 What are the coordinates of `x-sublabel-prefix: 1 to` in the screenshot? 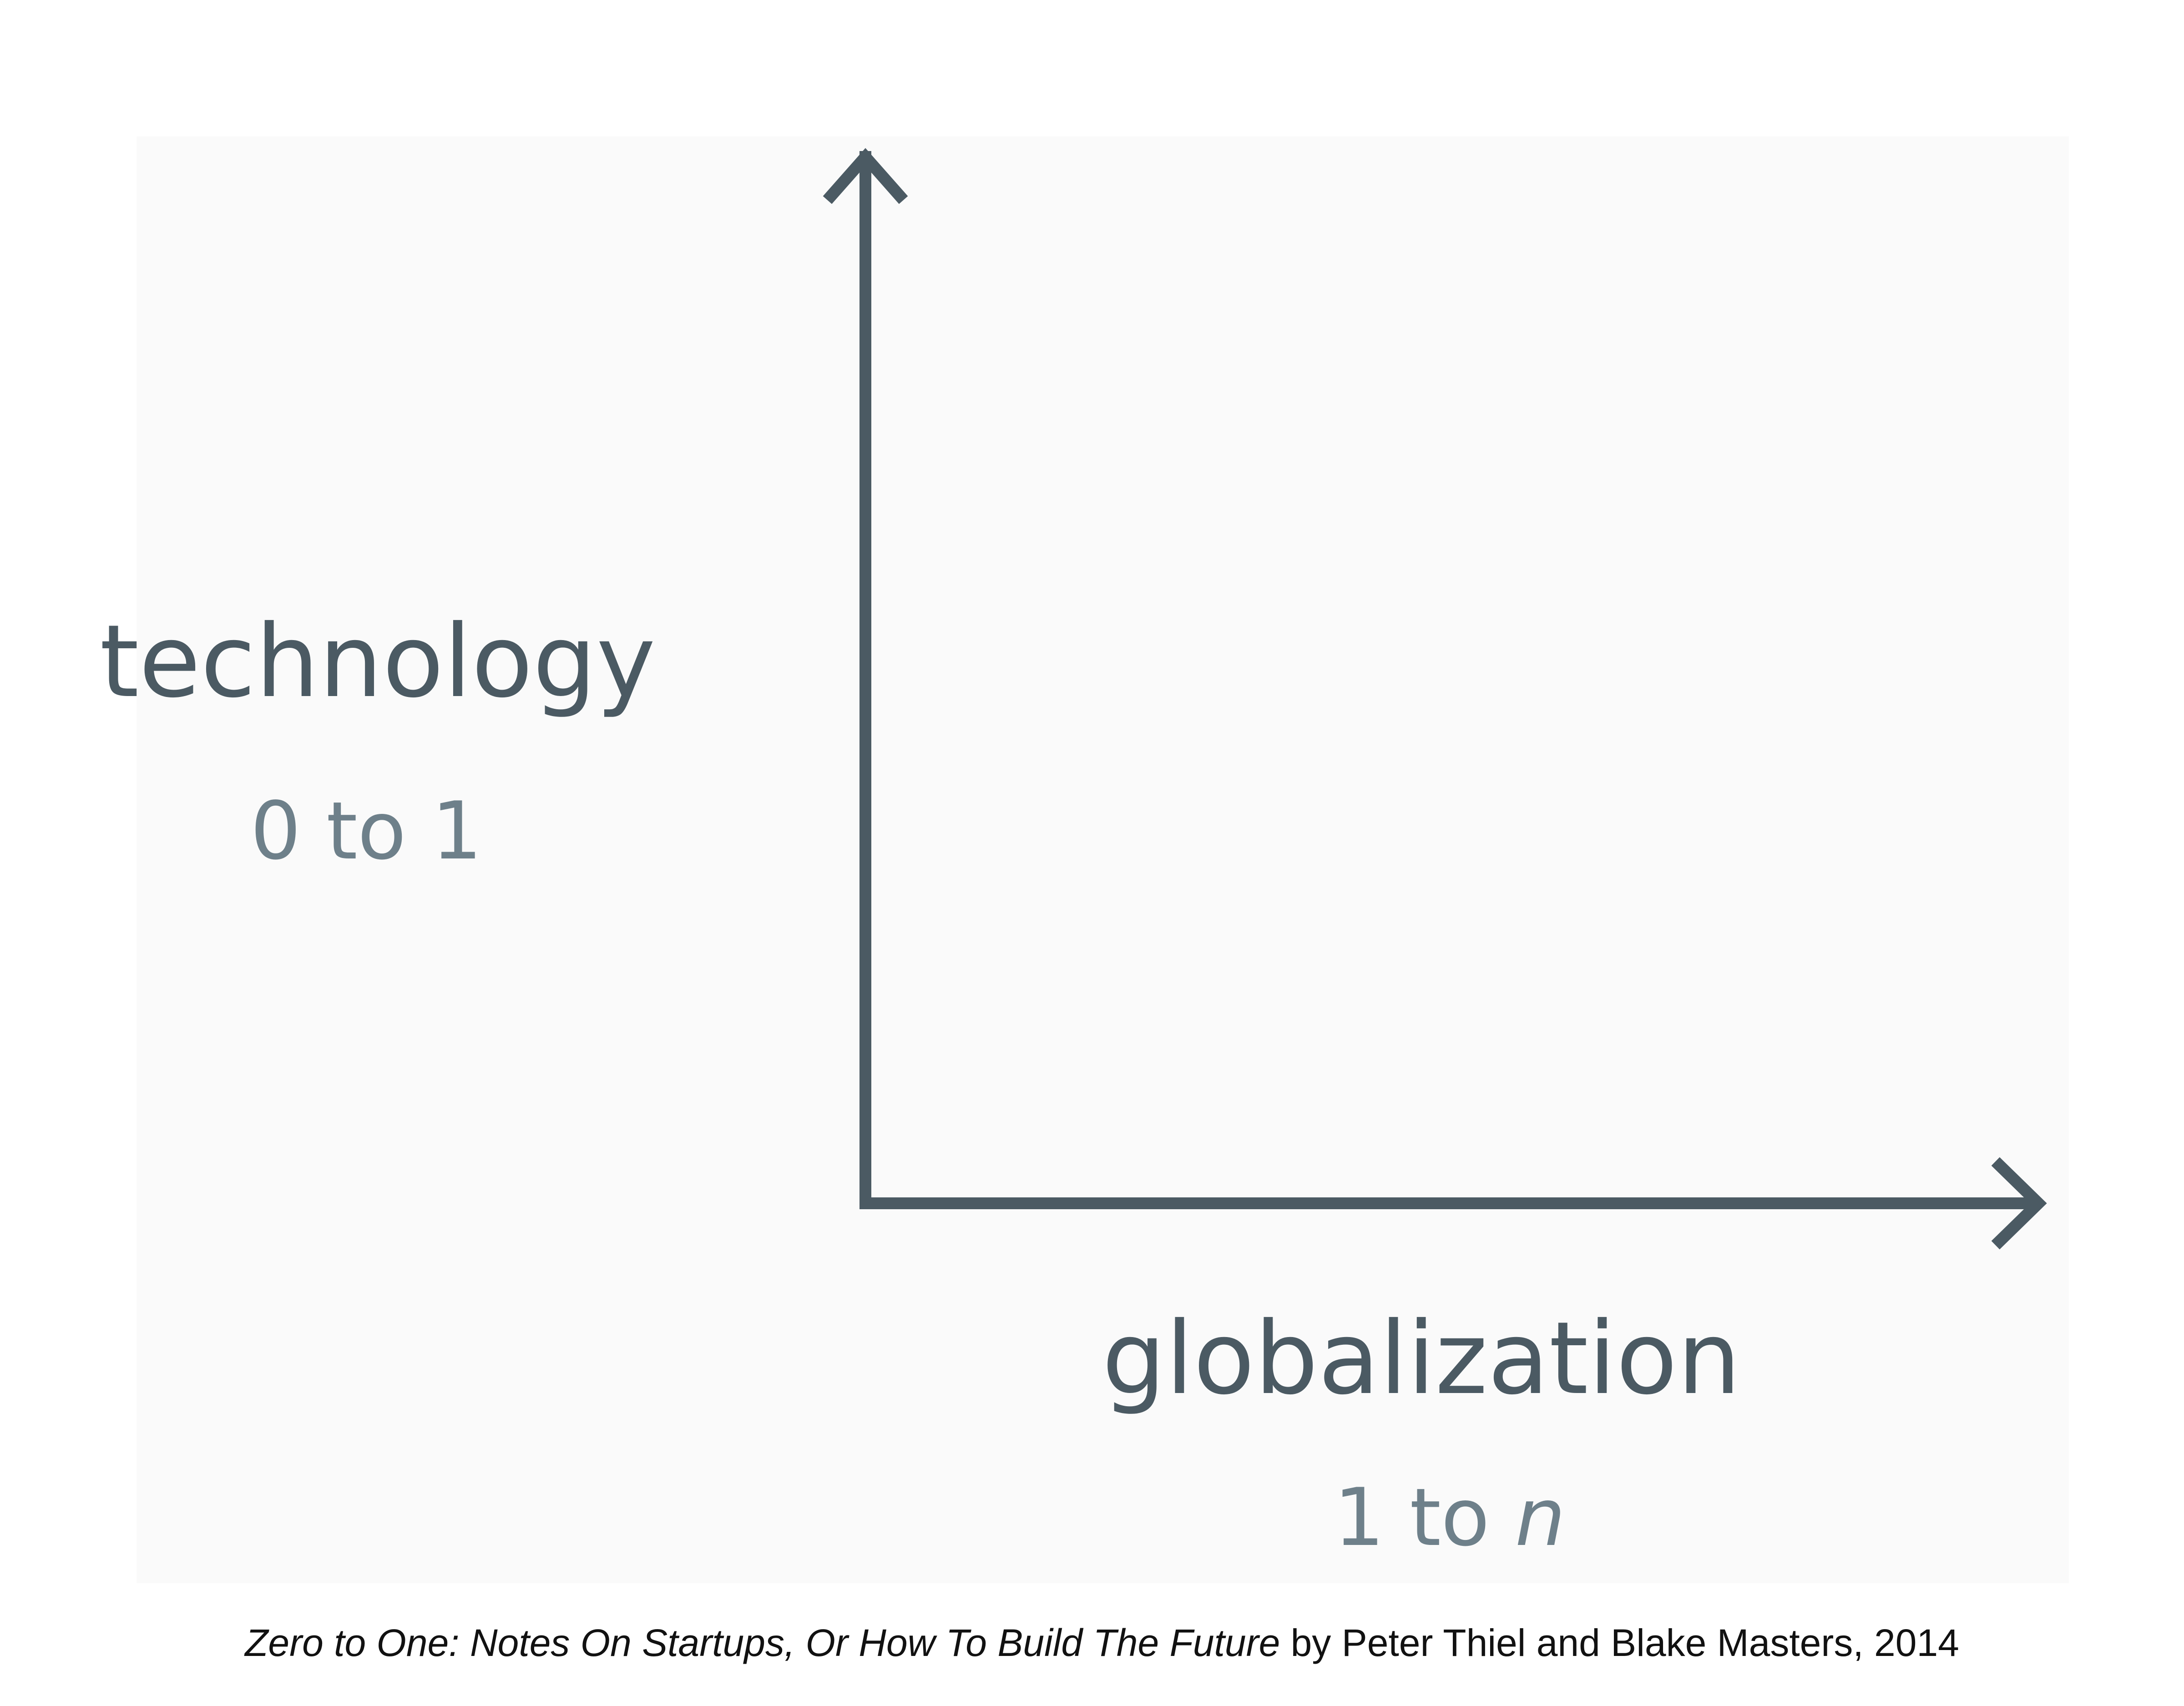 It's located at (1412, 1518).